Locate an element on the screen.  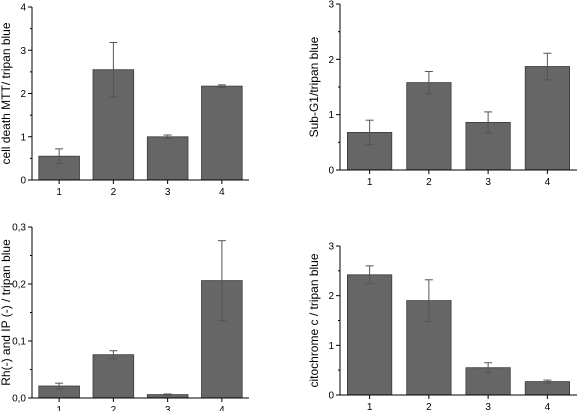
y-tick-label: 0,1 is located at coordinates (19, 342).